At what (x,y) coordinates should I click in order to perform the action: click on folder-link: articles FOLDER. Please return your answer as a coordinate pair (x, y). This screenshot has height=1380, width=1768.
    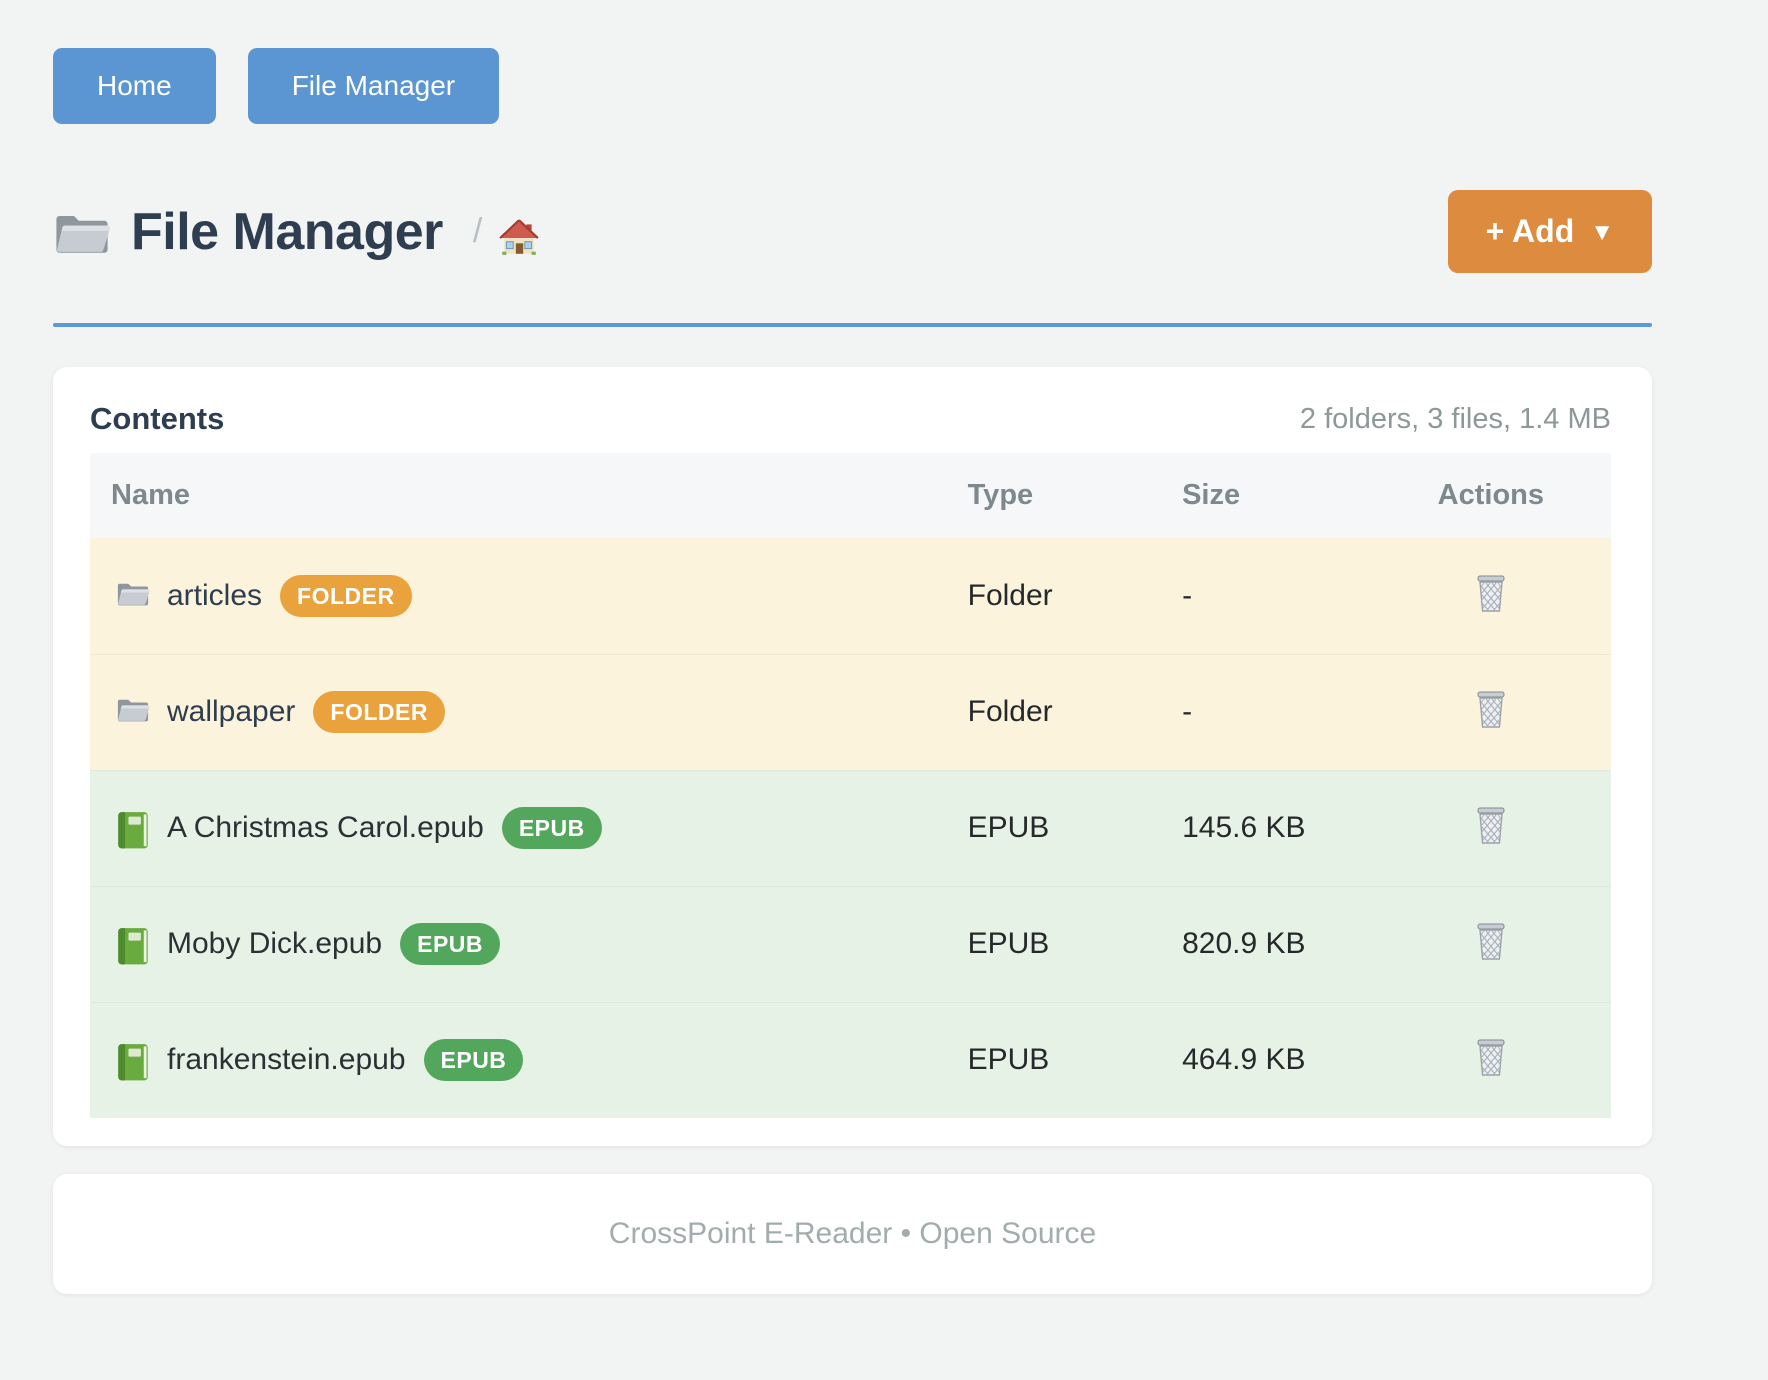
    Looking at the image, I should click on (542, 595).